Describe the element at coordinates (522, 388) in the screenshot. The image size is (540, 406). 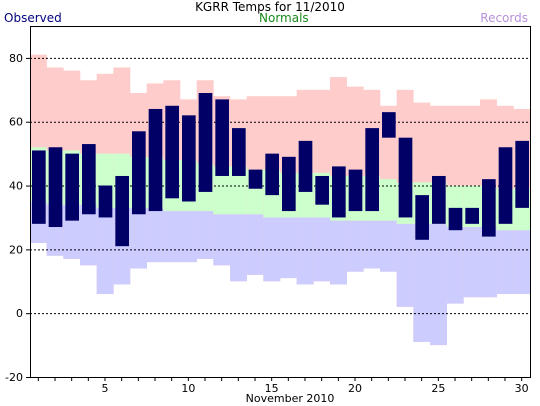
I see `x-tick-label: 30` at that location.